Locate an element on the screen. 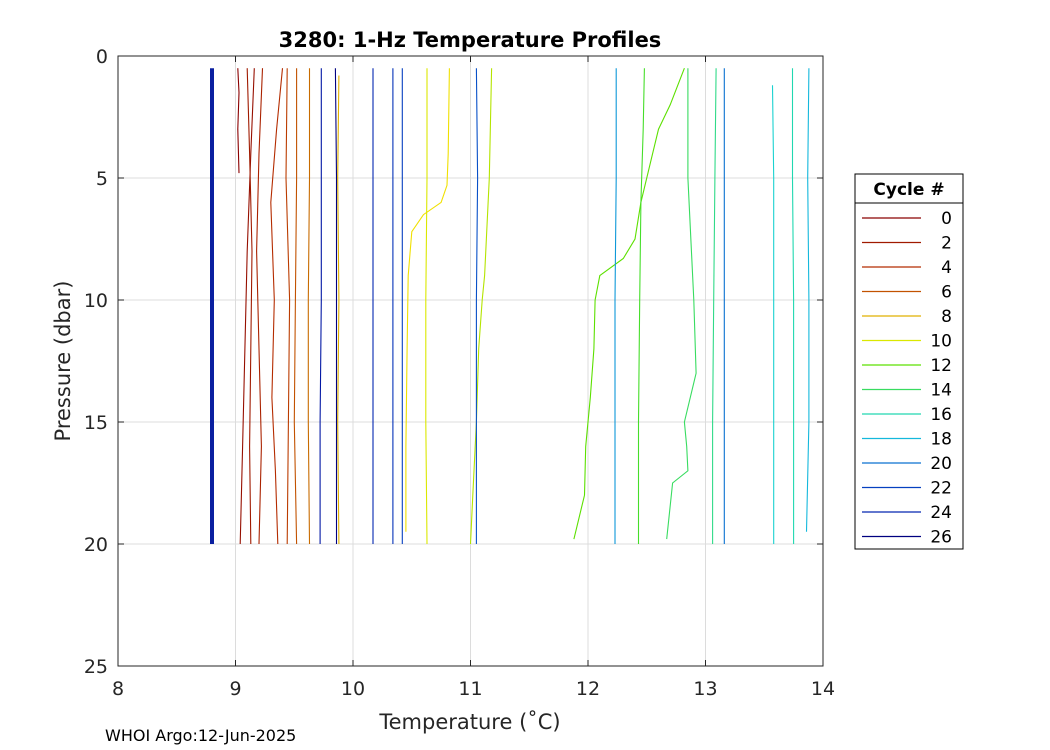  legend-label: 12 is located at coordinates (941, 366).